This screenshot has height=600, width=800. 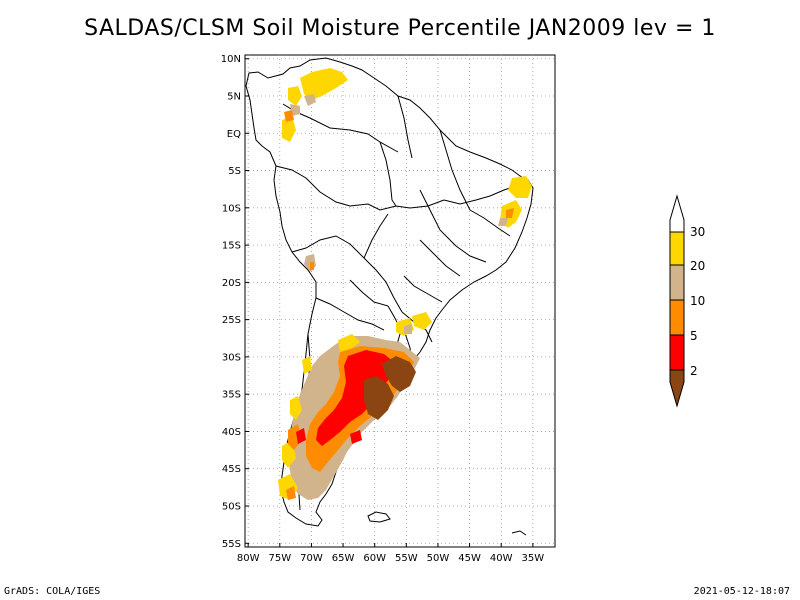 I want to click on longitude-tick-labels: 80W 75W 70W 65W 60W 55W 50W 45W 40W 35W, so click(x=390, y=553).